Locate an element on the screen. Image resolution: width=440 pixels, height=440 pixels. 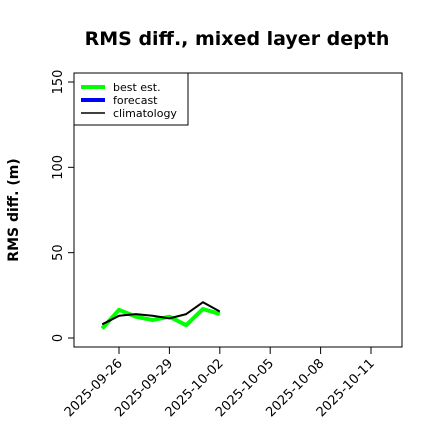
legend-label: climatology is located at coordinates (145, 113).